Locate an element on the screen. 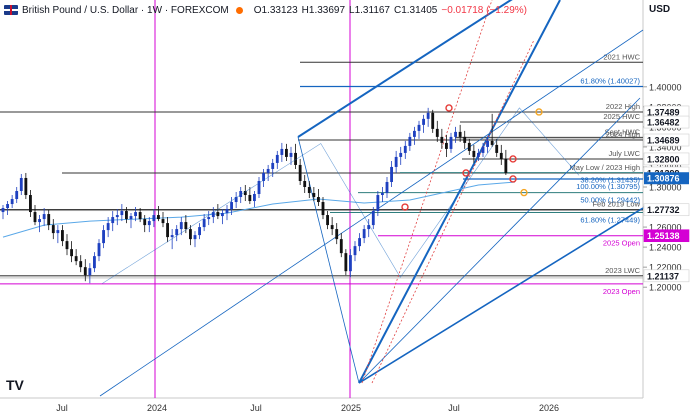 This screenshot has height=416, width=690. price-tag-label: 1.34689 is located at coordinates (663, 141).